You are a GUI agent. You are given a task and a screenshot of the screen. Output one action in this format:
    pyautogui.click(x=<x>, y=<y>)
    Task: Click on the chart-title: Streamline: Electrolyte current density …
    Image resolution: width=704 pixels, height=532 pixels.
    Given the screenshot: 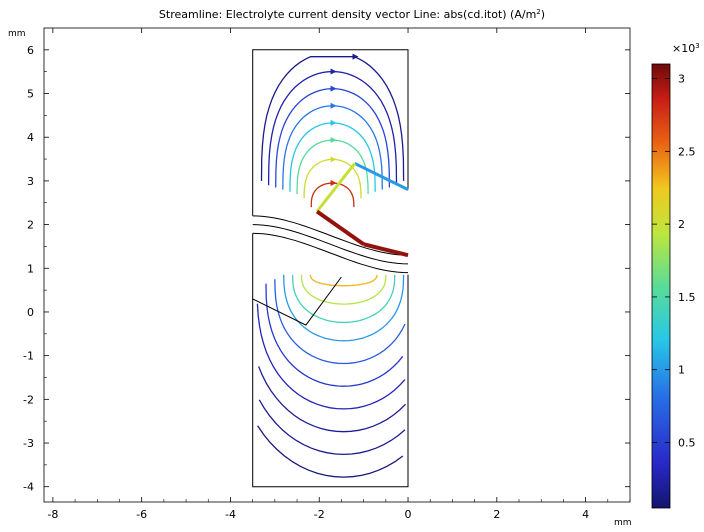 What is the action you would take?
    pyautogui.click(x=352, y=14)
    